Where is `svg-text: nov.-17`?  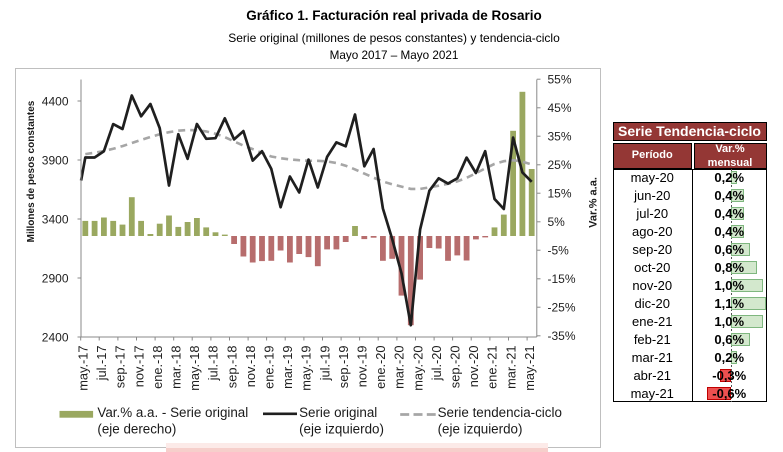 svg-text: nov.-17 is located at coordinates (138, 366).